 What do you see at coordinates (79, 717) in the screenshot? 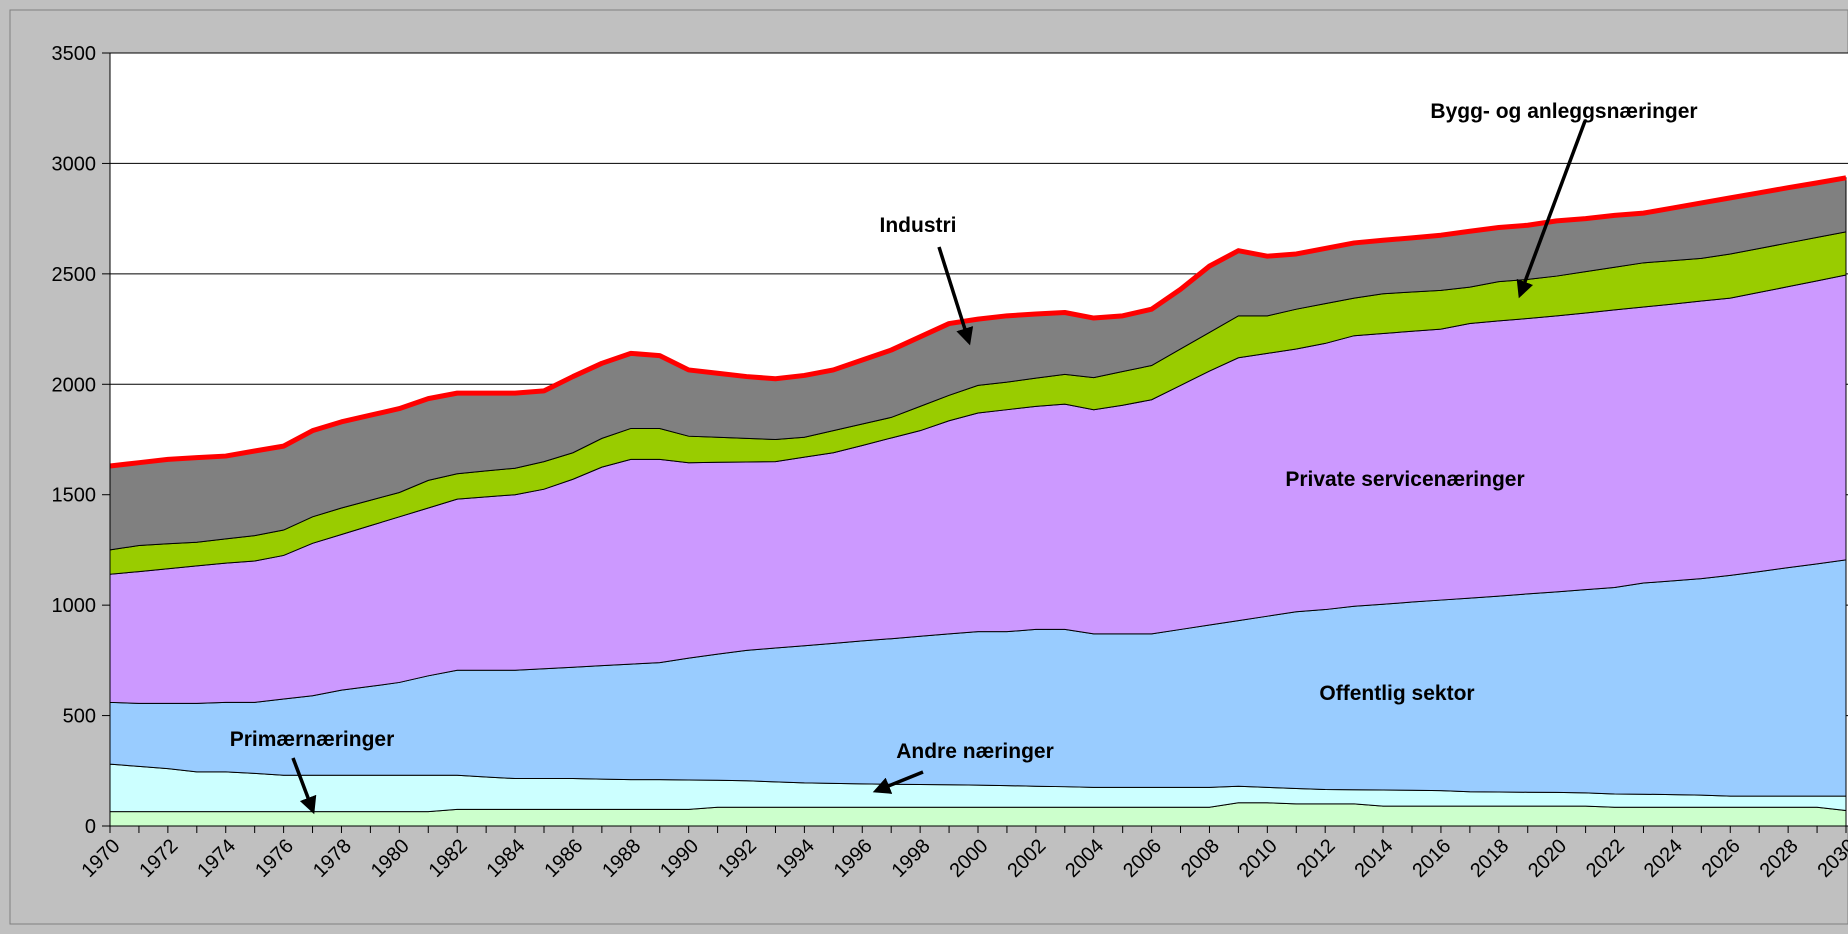
I see `y-tick-label: 500` at bounding box center [79, 717].